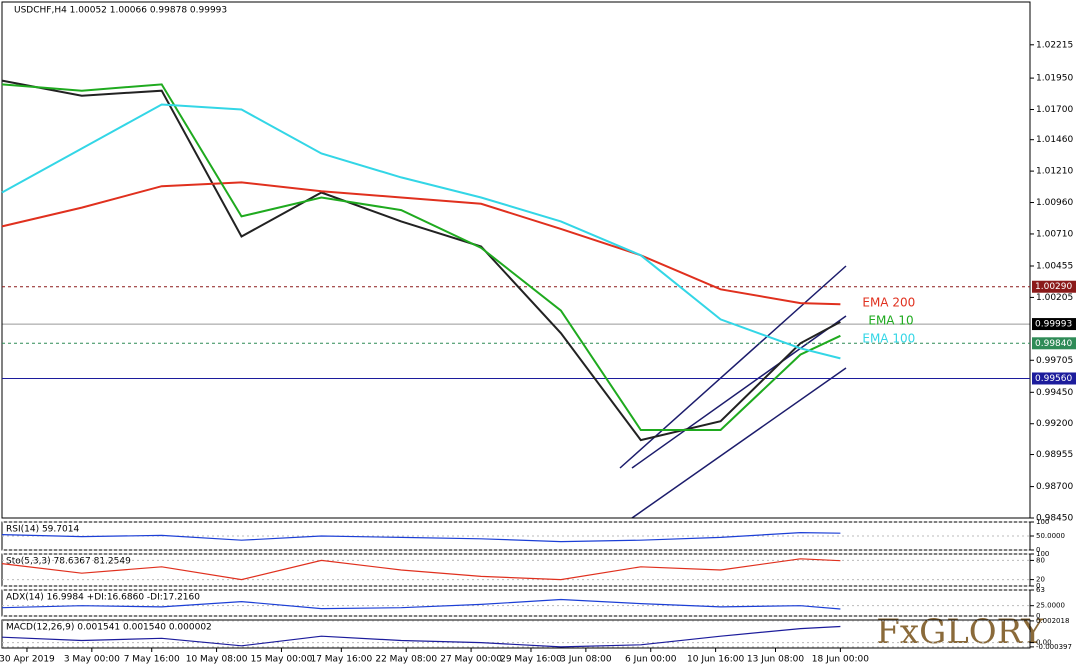  Describe the element at coordinates (1050, 536) in the screenshot. I see `y-tick-label: 50.0000` at that location.